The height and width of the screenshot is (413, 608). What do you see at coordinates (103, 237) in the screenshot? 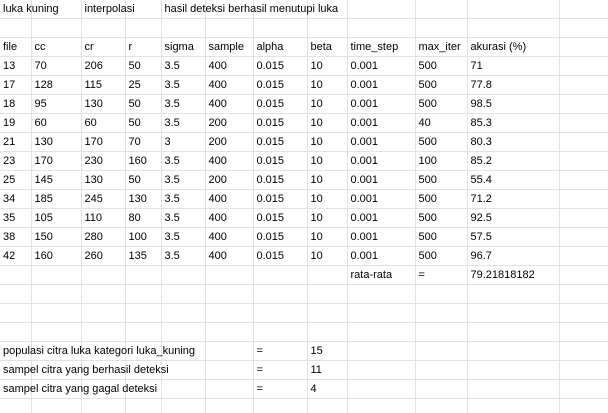
I see `table-cell: 280` at bounding box center [103, 237].